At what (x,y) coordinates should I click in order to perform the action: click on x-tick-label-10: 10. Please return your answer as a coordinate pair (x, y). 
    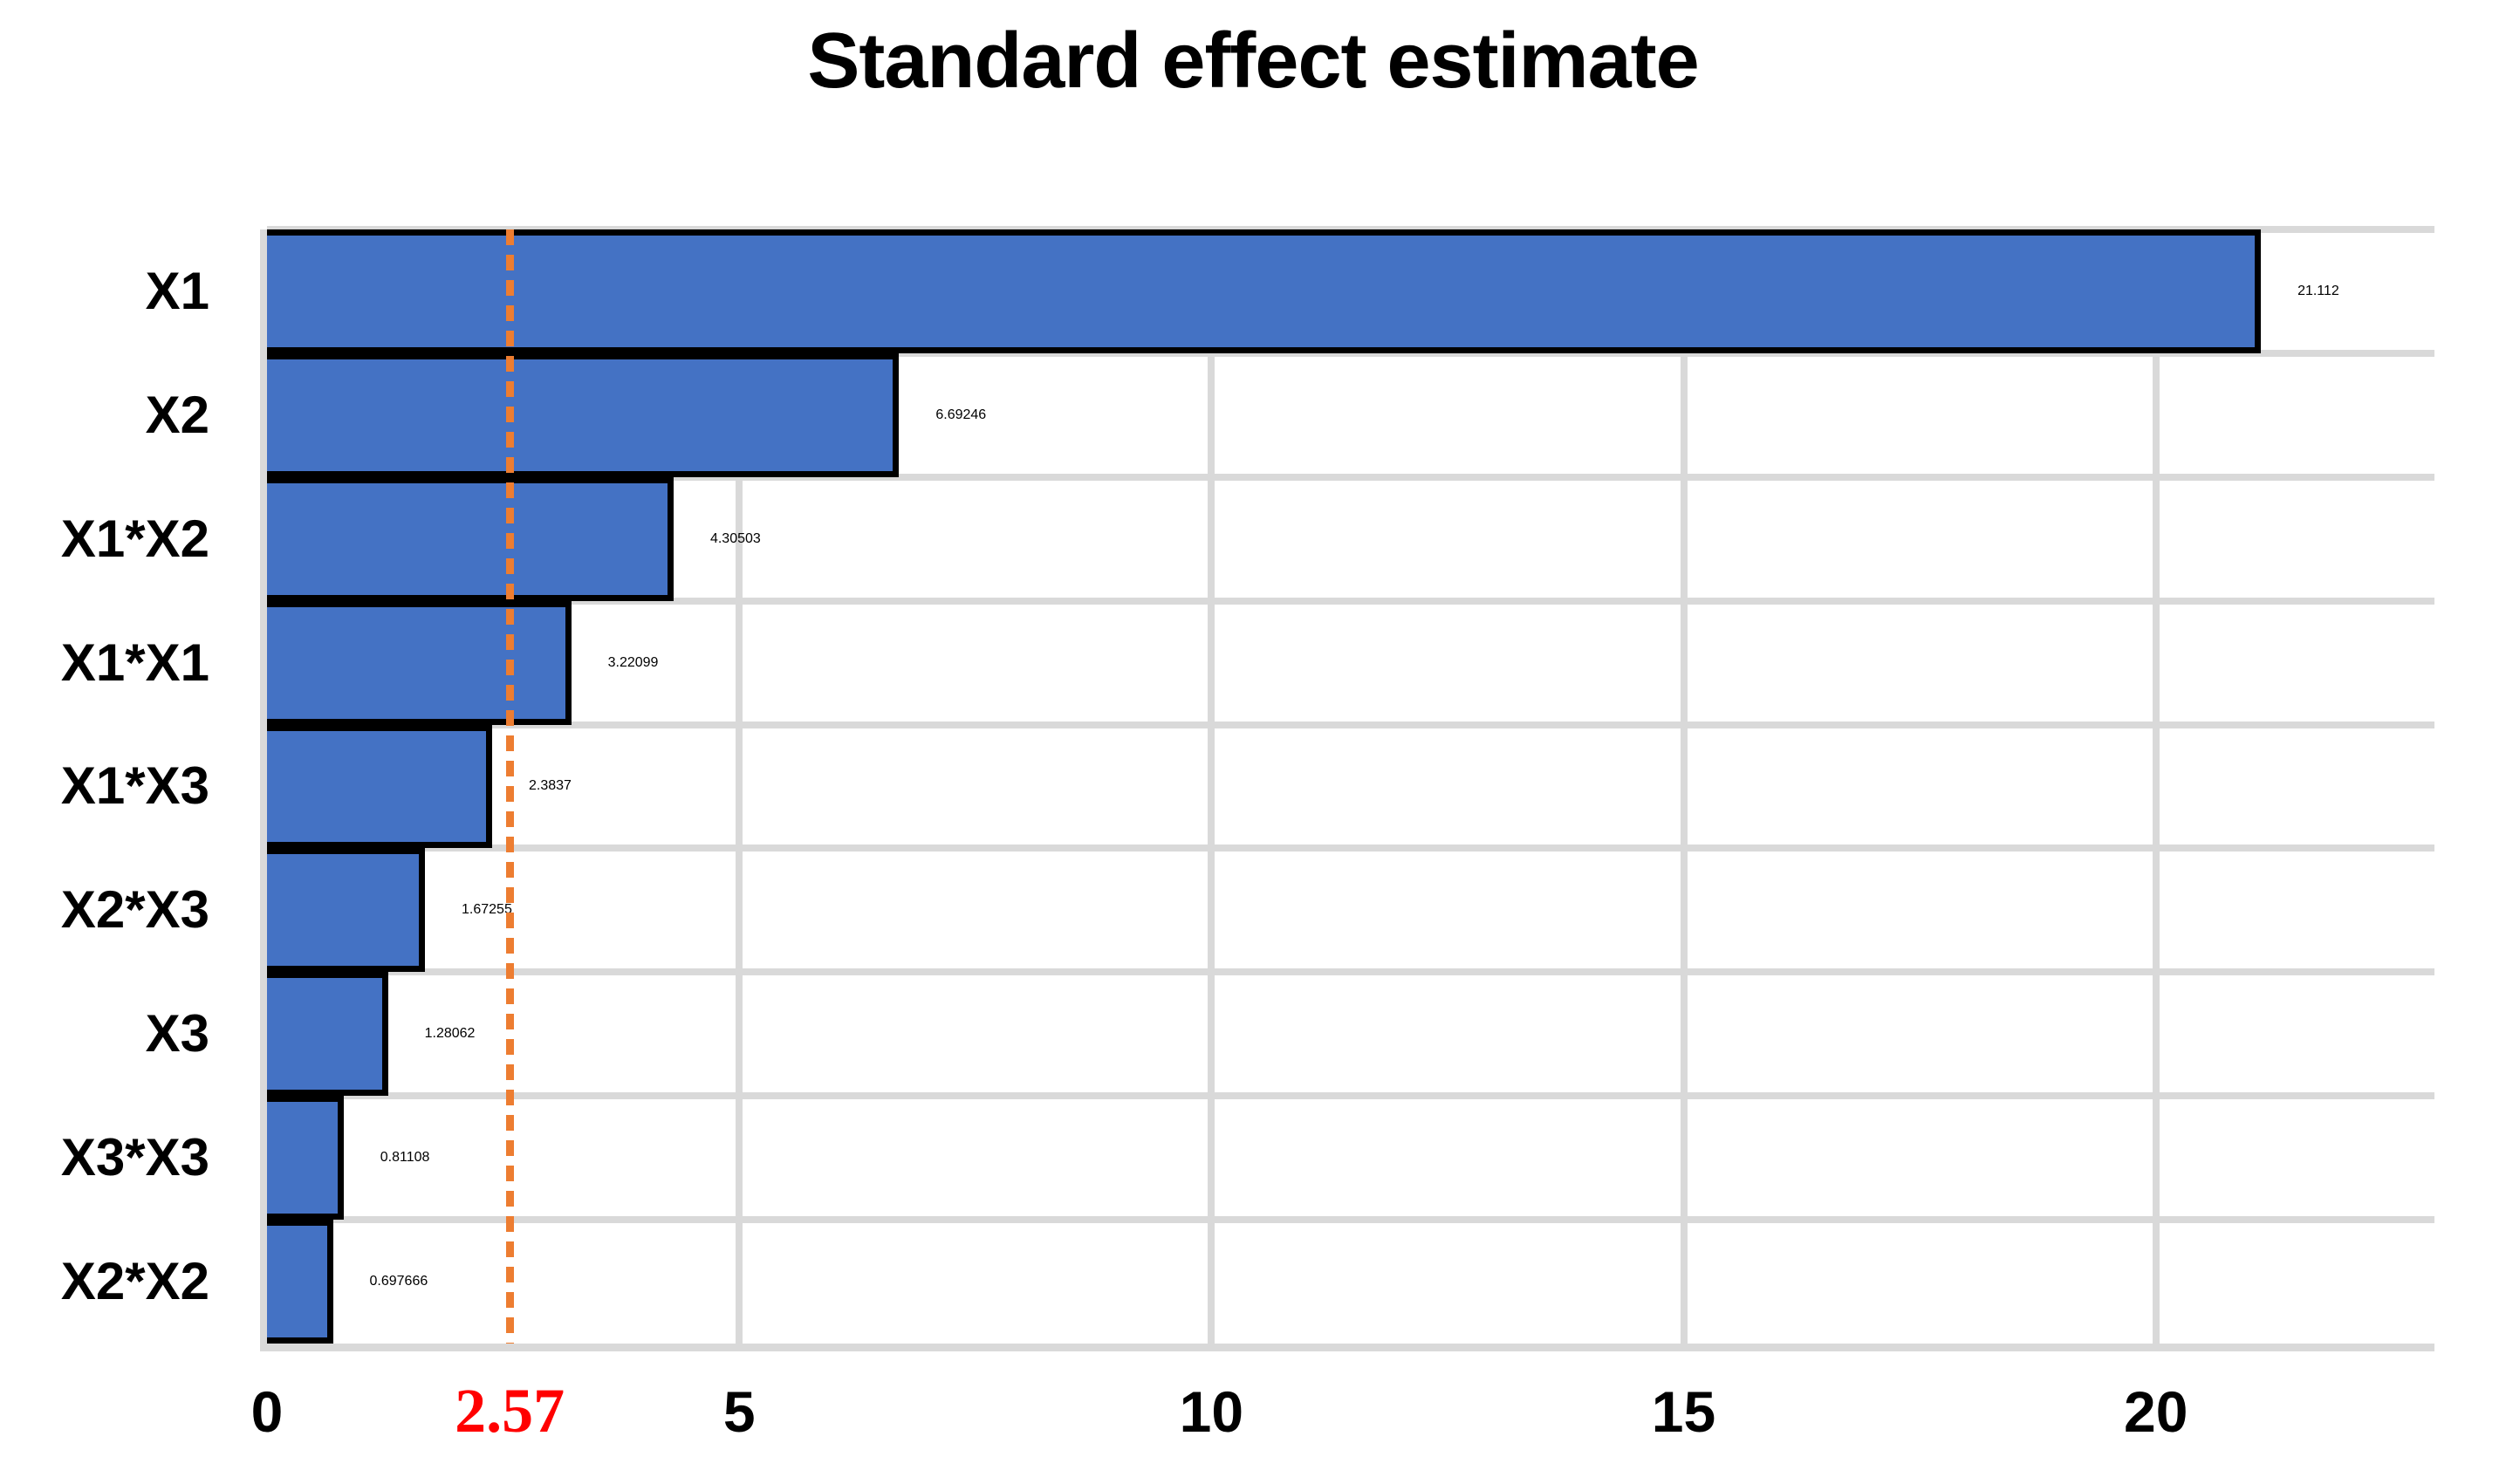
    Looking at the image, I should click on (1211, 1411).